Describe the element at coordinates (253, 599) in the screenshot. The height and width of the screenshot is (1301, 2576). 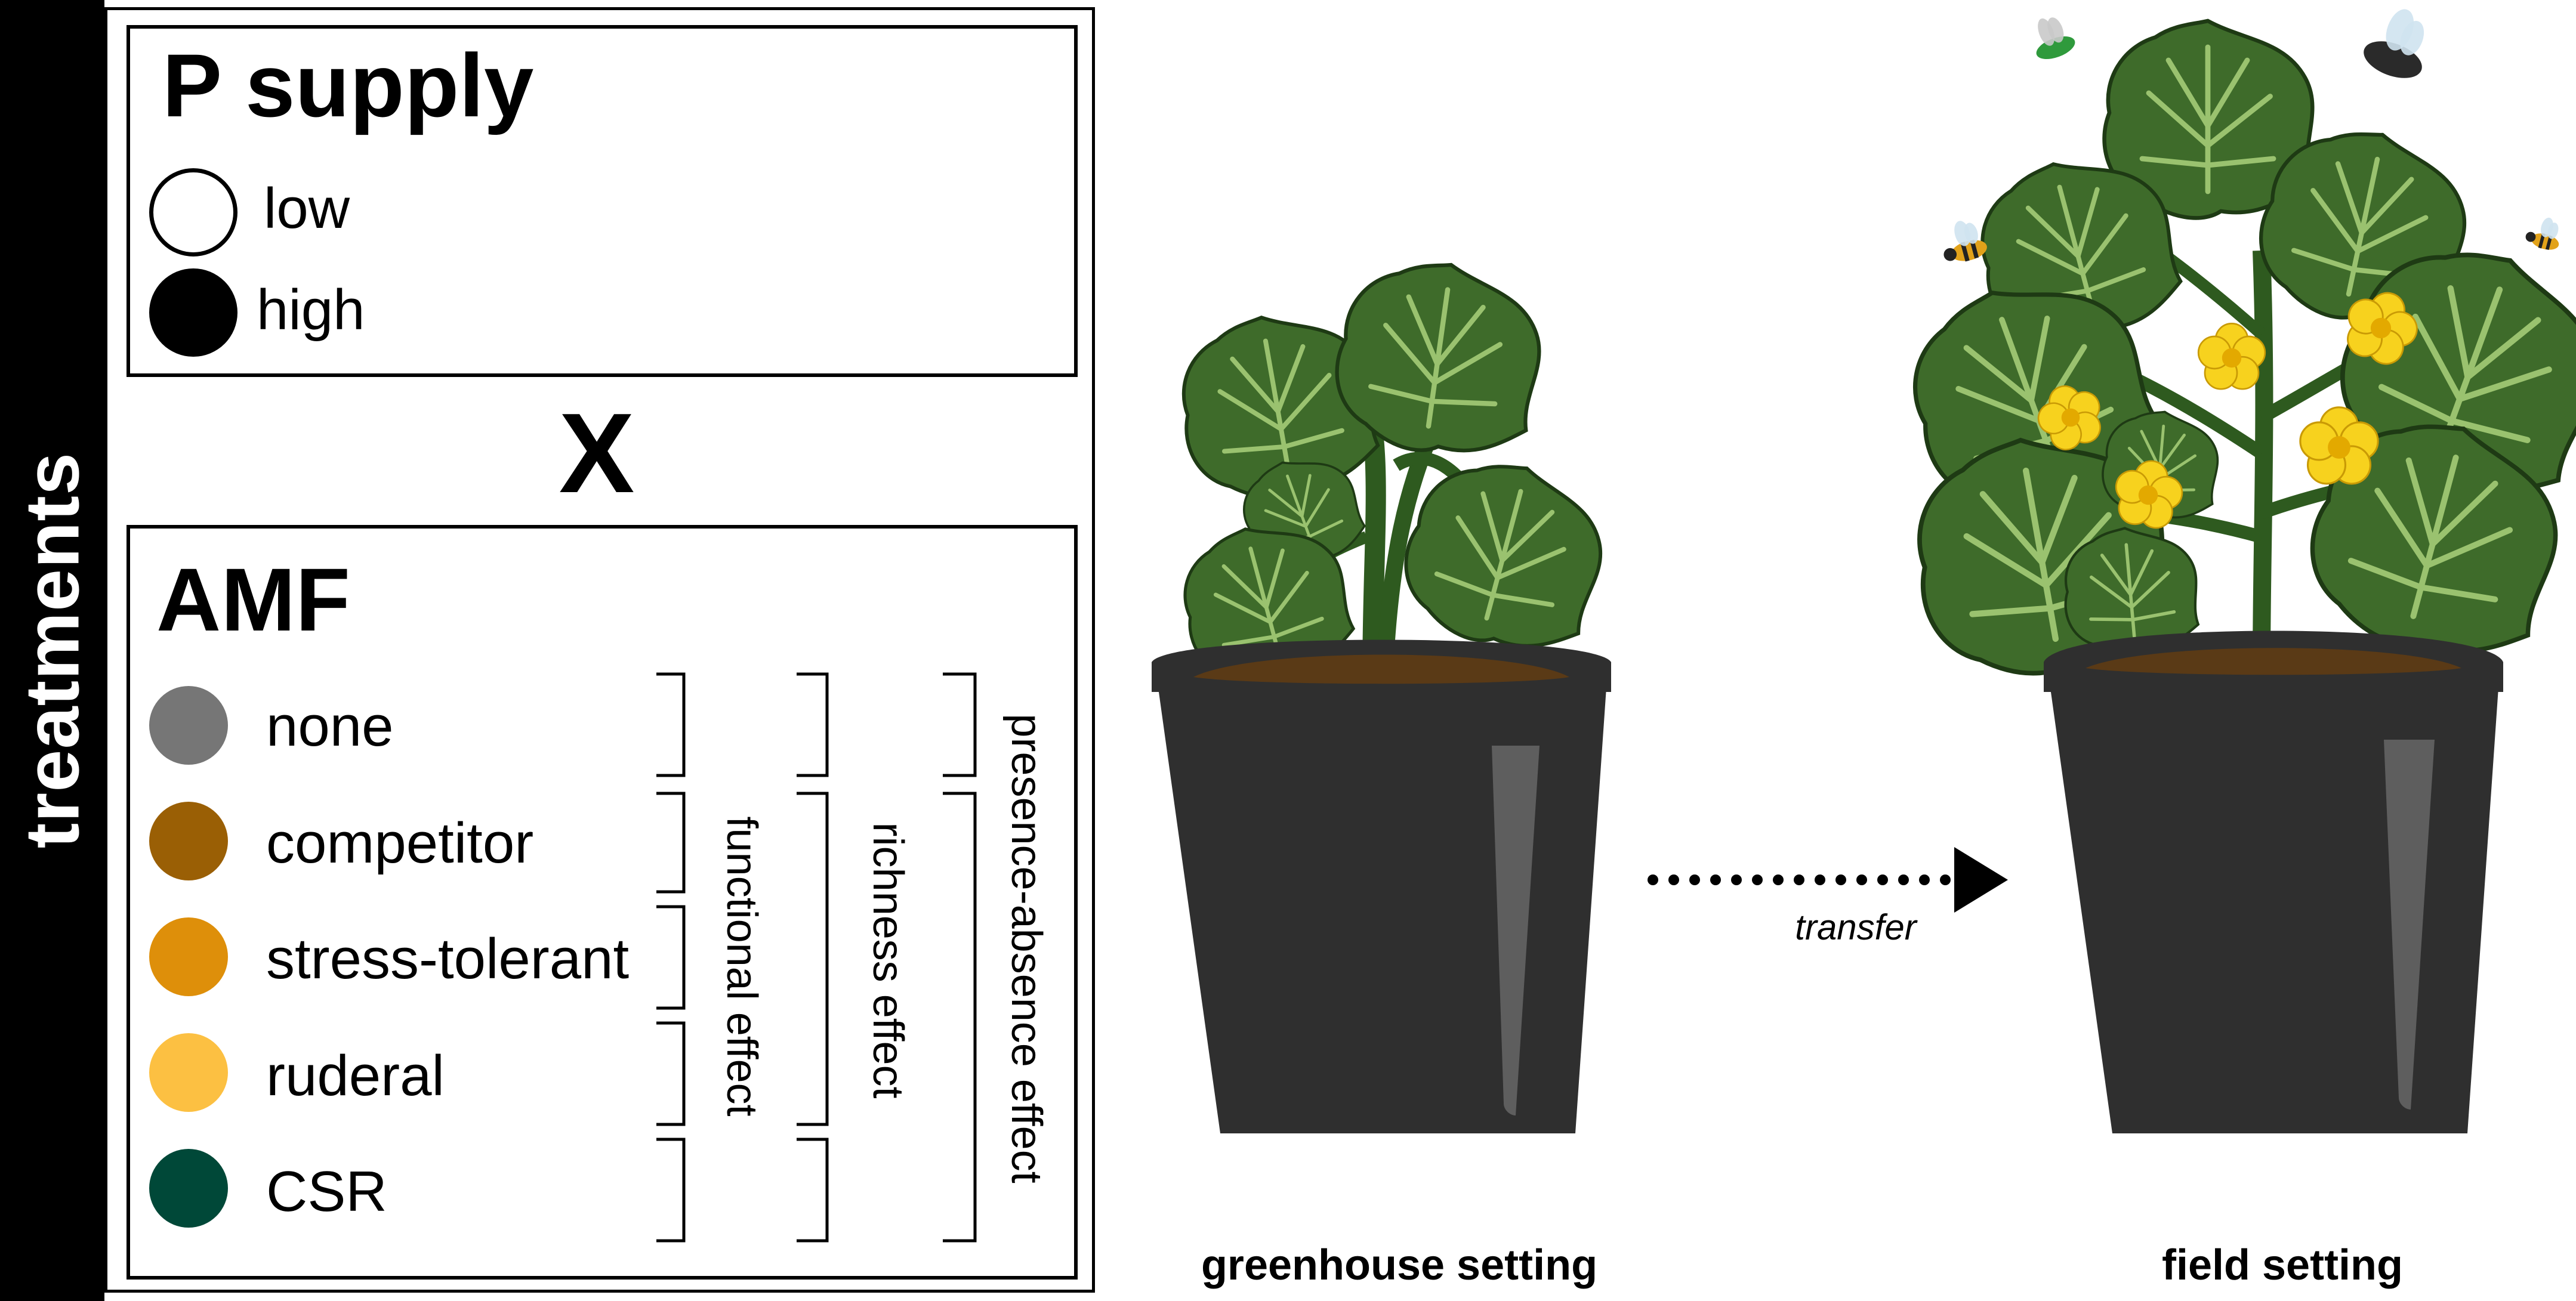
I see `amf-title: AMF` at that location.